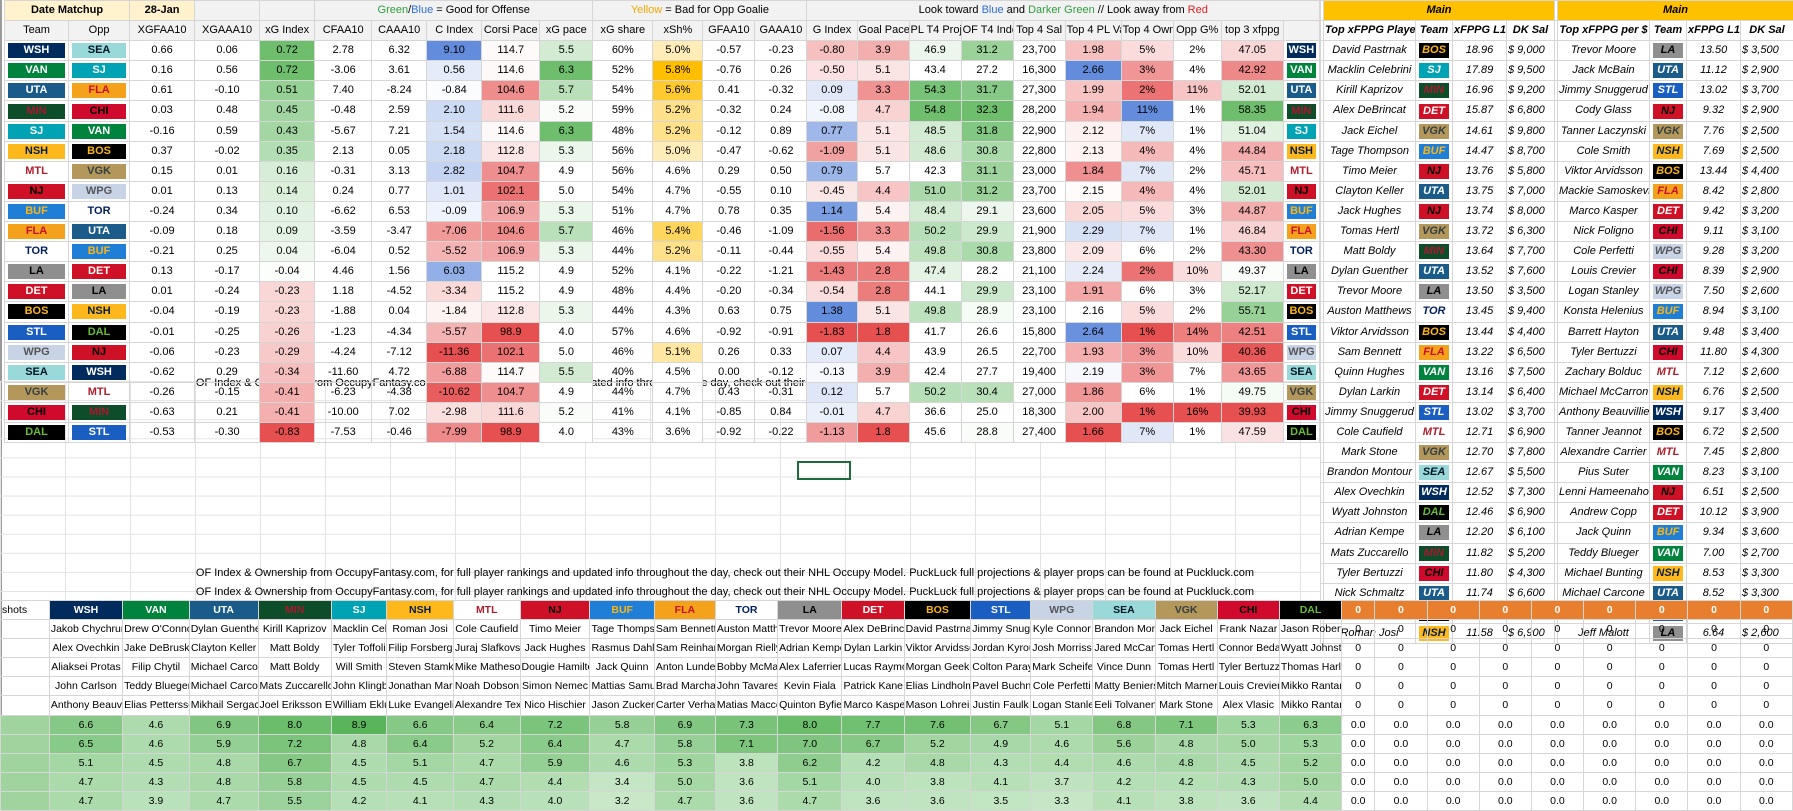  I want to click on stat-cell: 1%, so click(1197, 232).